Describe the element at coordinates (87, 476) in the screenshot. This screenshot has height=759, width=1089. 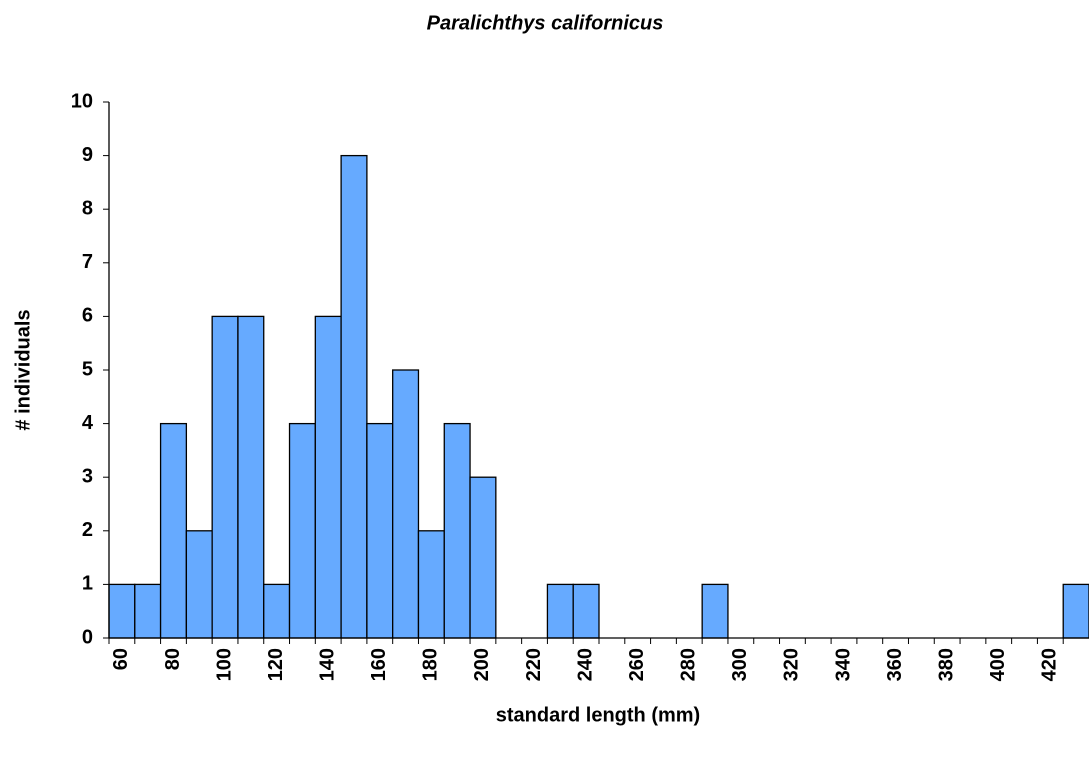
I see `y-tick-label: 3` at that location.